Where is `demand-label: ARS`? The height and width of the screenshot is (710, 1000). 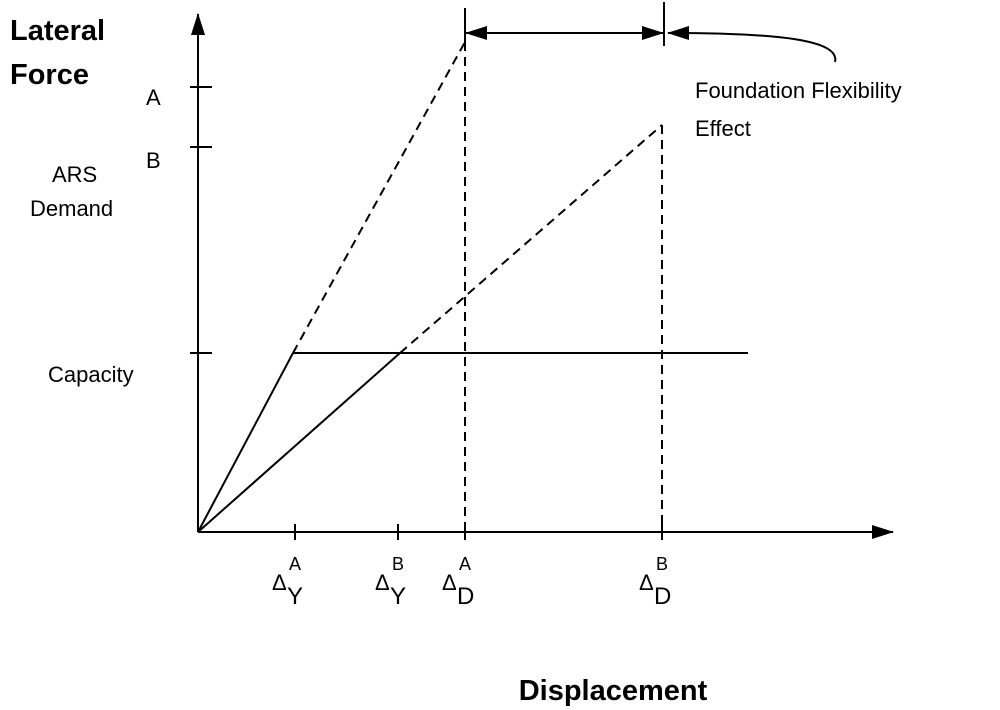
demand-label: ARS is located at coordinates (74, 174).